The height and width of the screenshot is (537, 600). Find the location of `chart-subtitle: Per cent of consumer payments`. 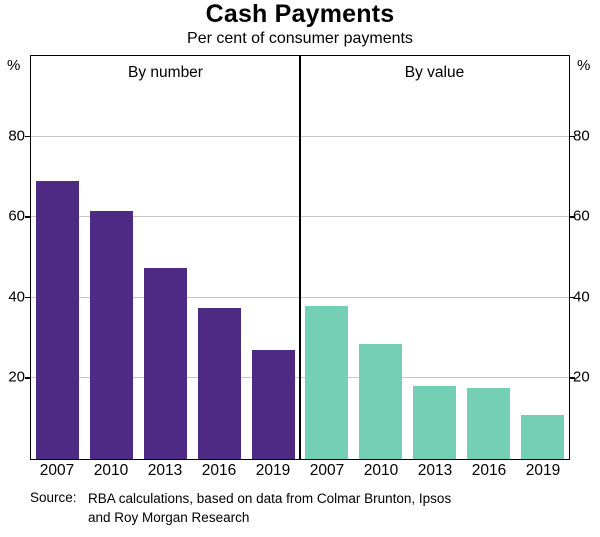

chart-subtitle: Per cent of consumer payments is located at coordinates (300, 38).